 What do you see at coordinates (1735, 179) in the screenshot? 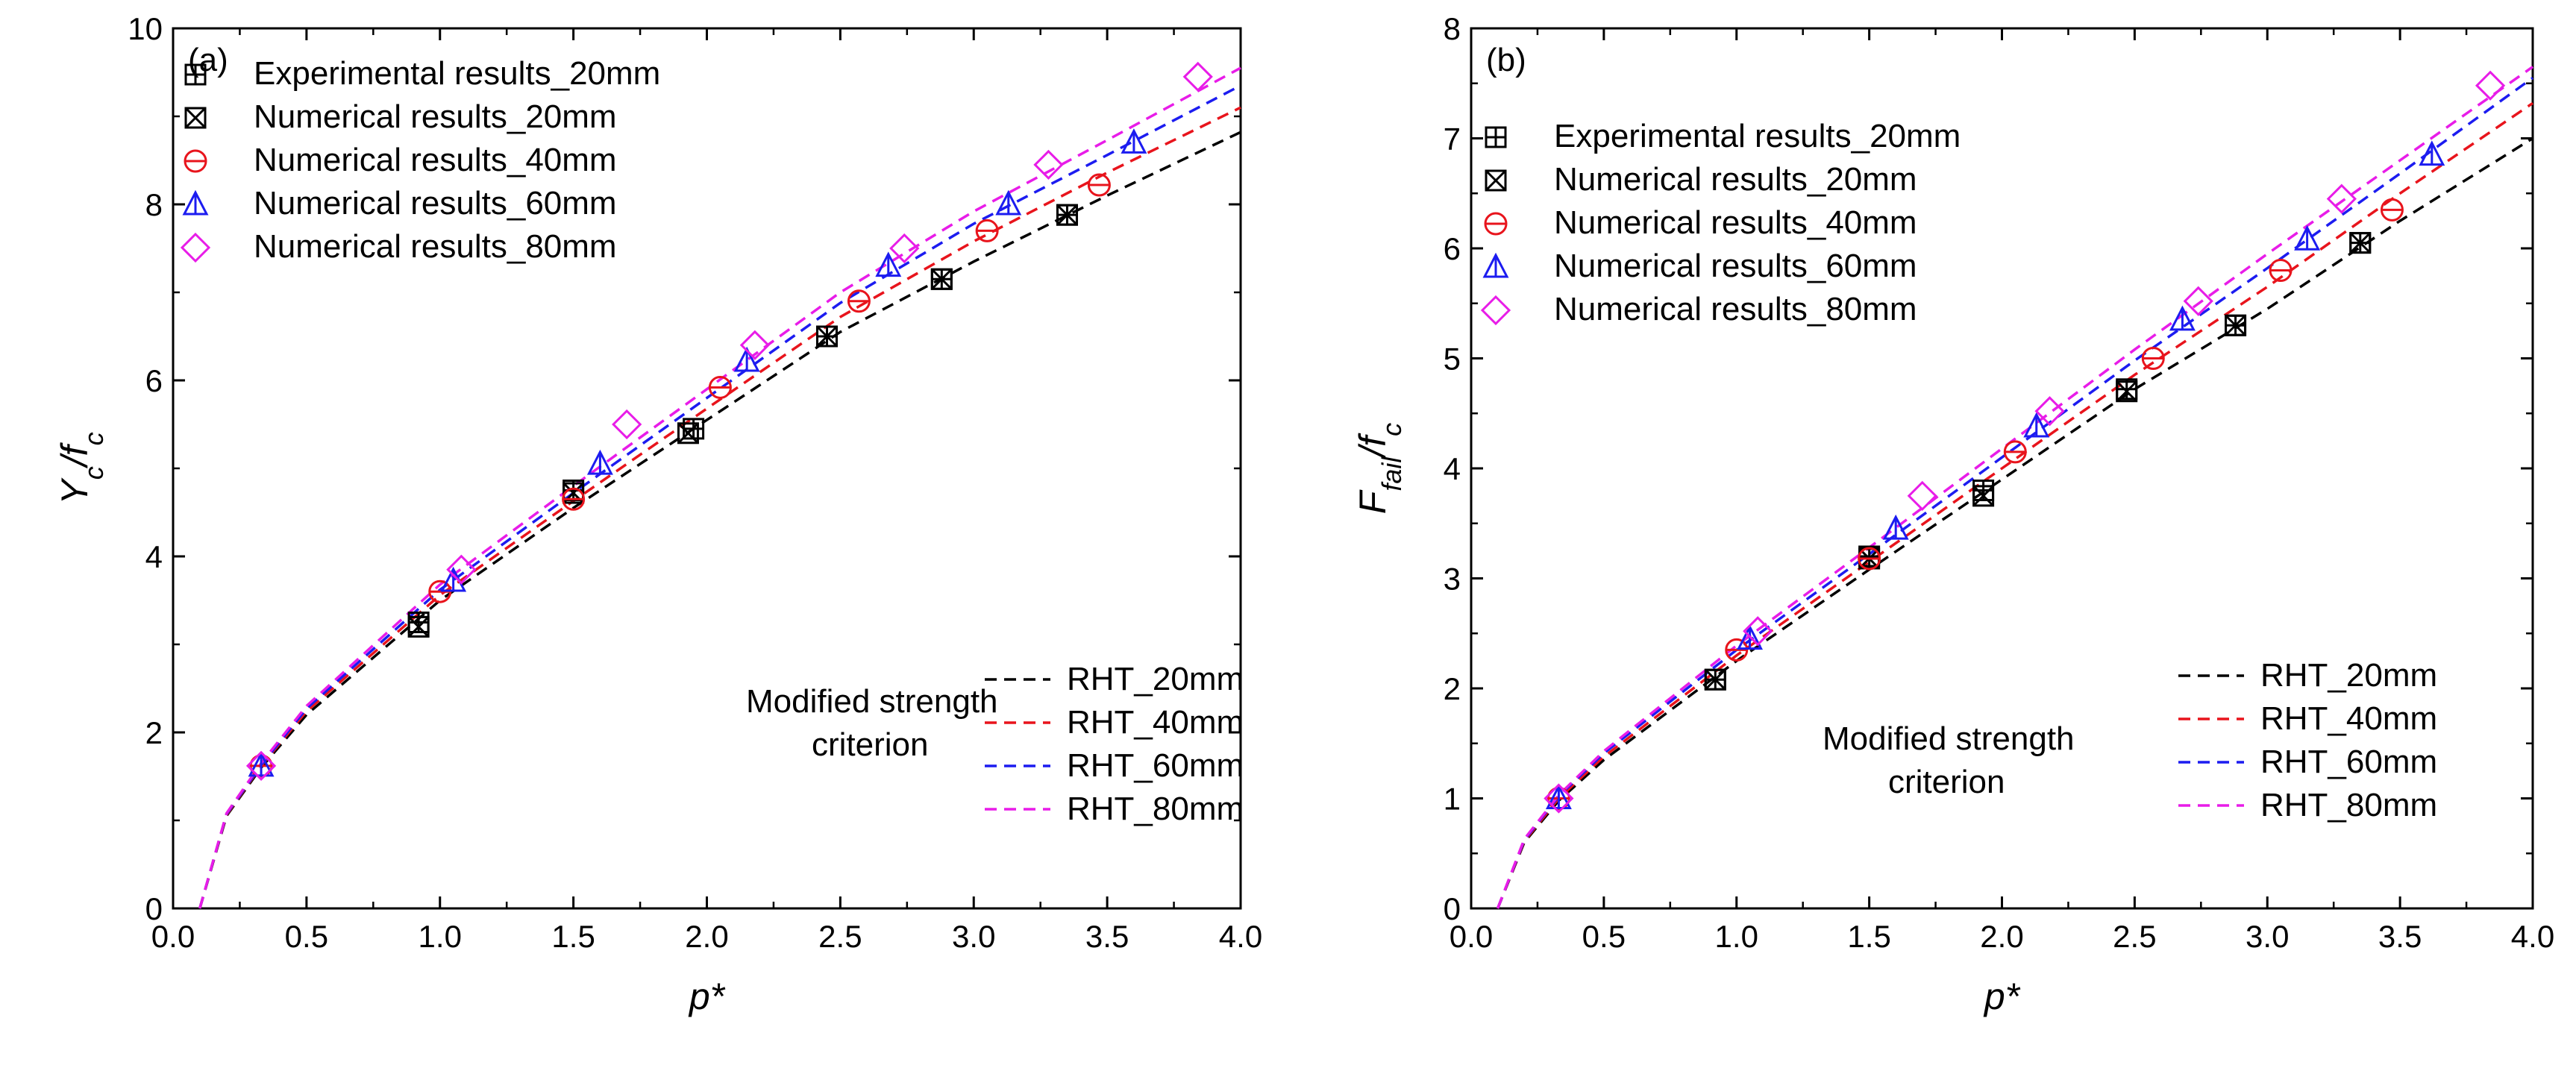
I see `legend-entry: Numerical results_20mm` at bounding box center [1735, 179].